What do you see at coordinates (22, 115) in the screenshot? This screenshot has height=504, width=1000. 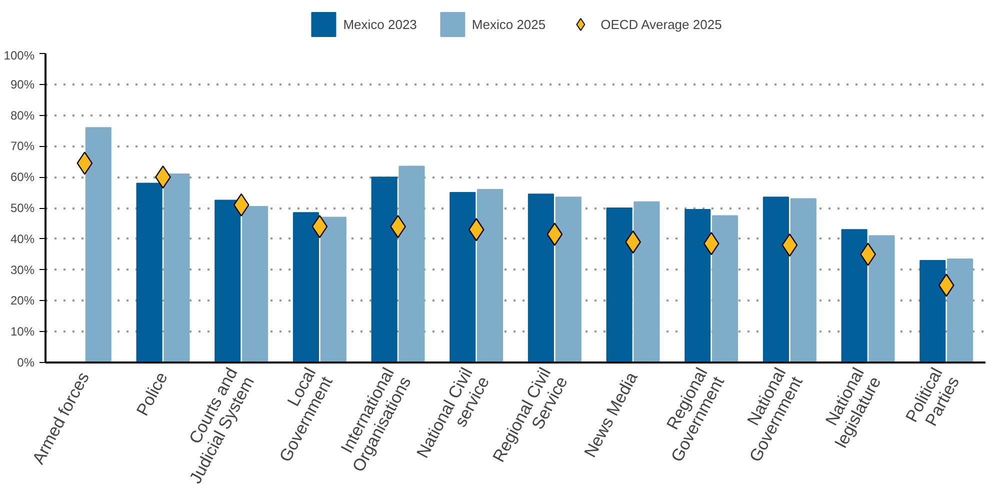 I see `y-tick-label: 80%` at bounding box center [22, 115].